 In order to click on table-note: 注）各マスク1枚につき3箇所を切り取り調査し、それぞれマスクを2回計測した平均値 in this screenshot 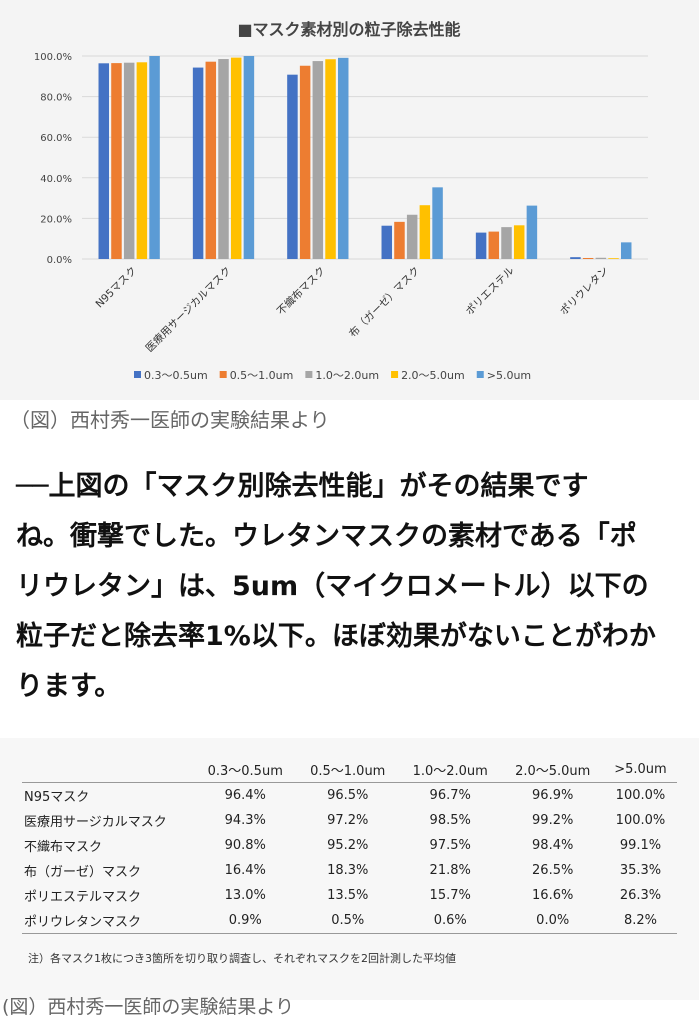, I will do `click(242, 958)`.